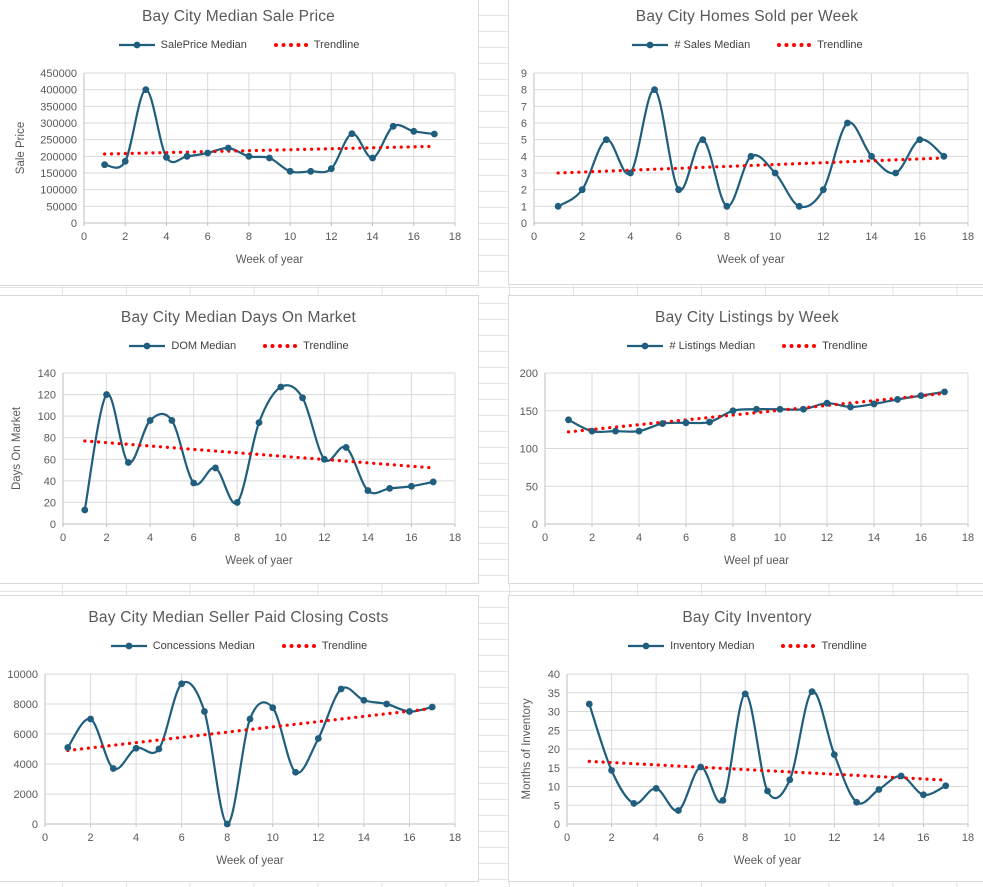 This screenshot has width=983, height=887. What do you see at coordinates (712, 45) in the screenshot?
I see `legend-series-label: # Sales Median` at bounding box center [712, 45].